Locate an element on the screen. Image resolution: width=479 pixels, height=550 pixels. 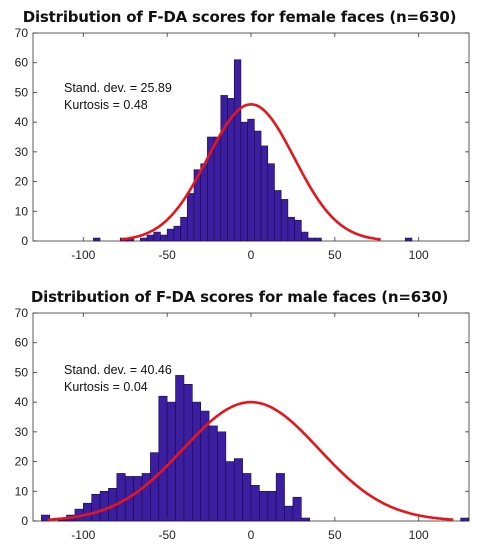
normal-fit-curve is located at coordinates (250, 171).